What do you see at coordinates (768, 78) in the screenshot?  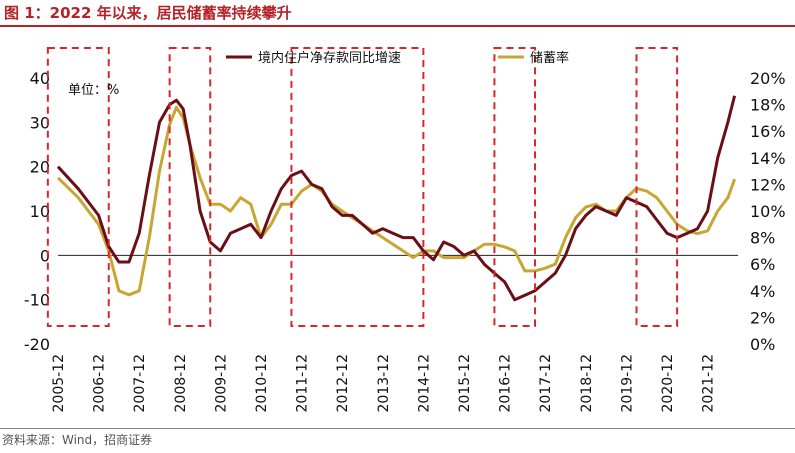 I see `right-tick-label: 20%` at bounding box center [768, 78].